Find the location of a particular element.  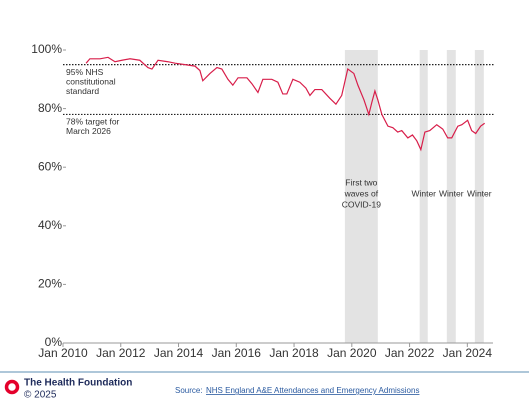

x-tick-label: Jan 2018 is located at coordinates (294, 353).